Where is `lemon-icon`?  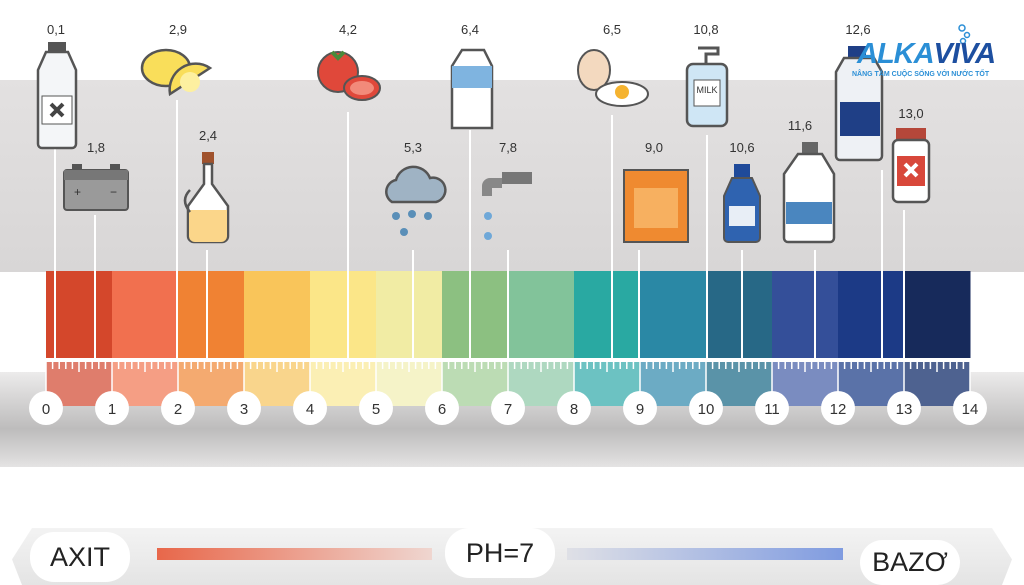 lemon-icon is located at coordinates (176, 72).